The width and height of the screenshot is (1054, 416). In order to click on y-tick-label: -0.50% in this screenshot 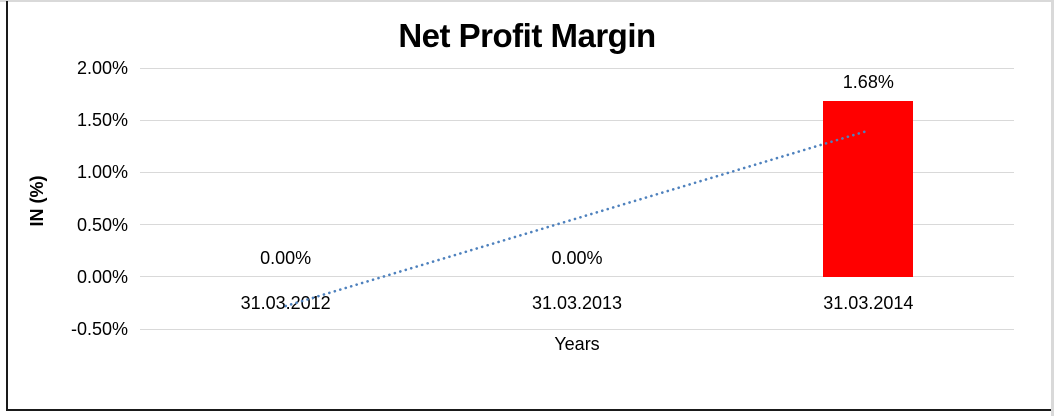, I will do `click(99, 329)`.